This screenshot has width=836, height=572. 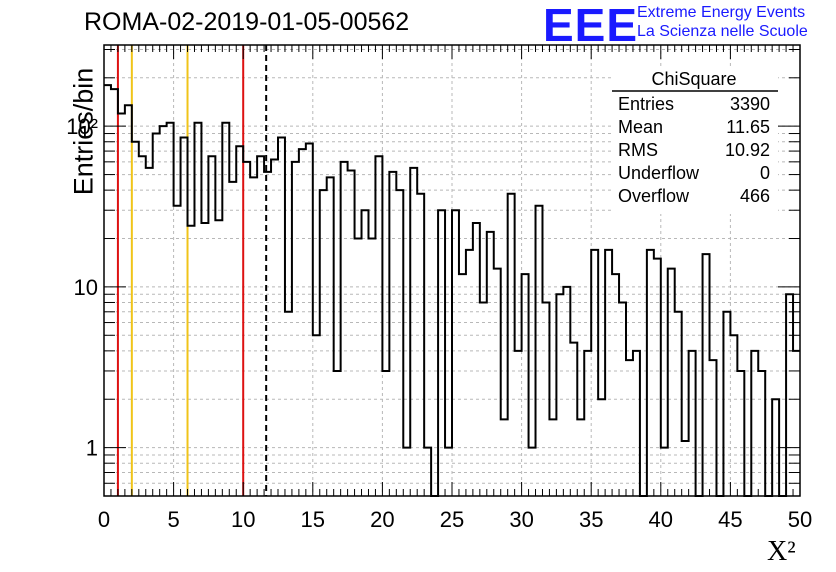 I want to click on y-tick-label: 10², so click(x=82, y=126).